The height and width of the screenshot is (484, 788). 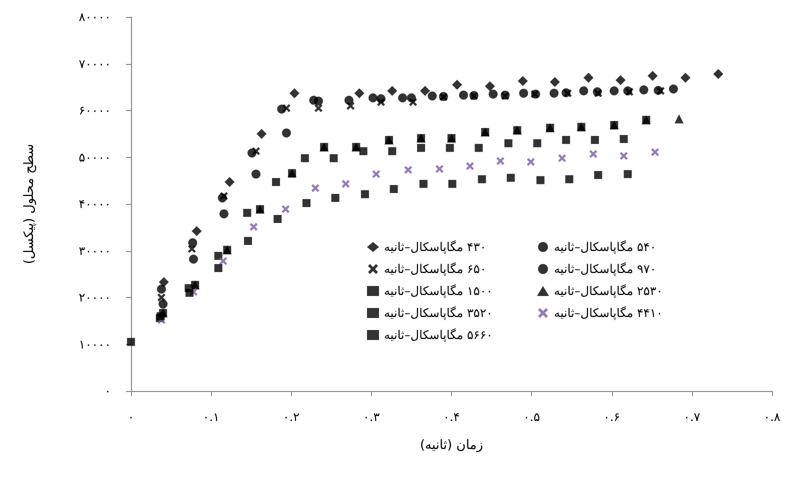 I want to click on legend-label: ۳۵۲۰ مگاپاسکال–ثانیه, so click(x=438, y=313).